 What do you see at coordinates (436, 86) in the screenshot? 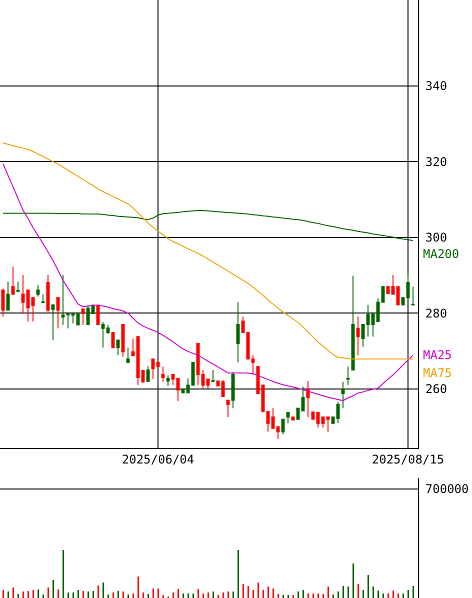
I see `y-tick-label: 340` at bounding box center [436, 86].